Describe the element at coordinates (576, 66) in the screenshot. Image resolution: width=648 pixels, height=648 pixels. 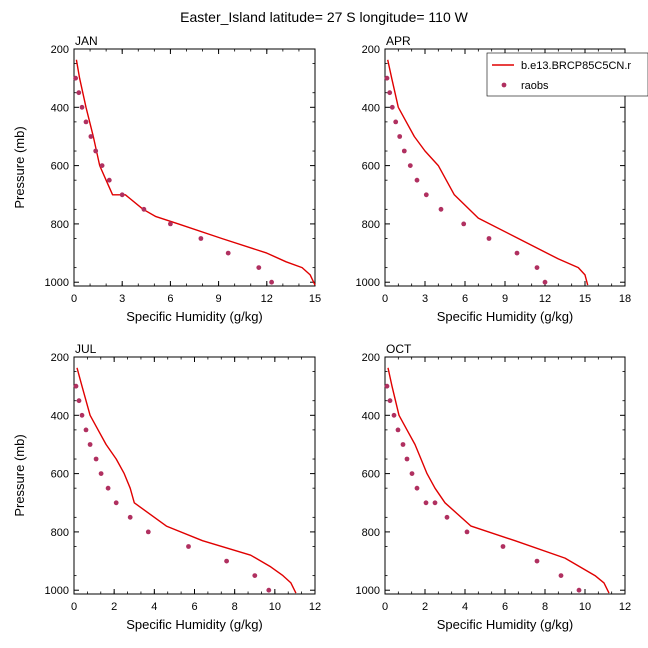
I see `legend-model-label: b.e13.BRCP85C5CN.r` at that location.